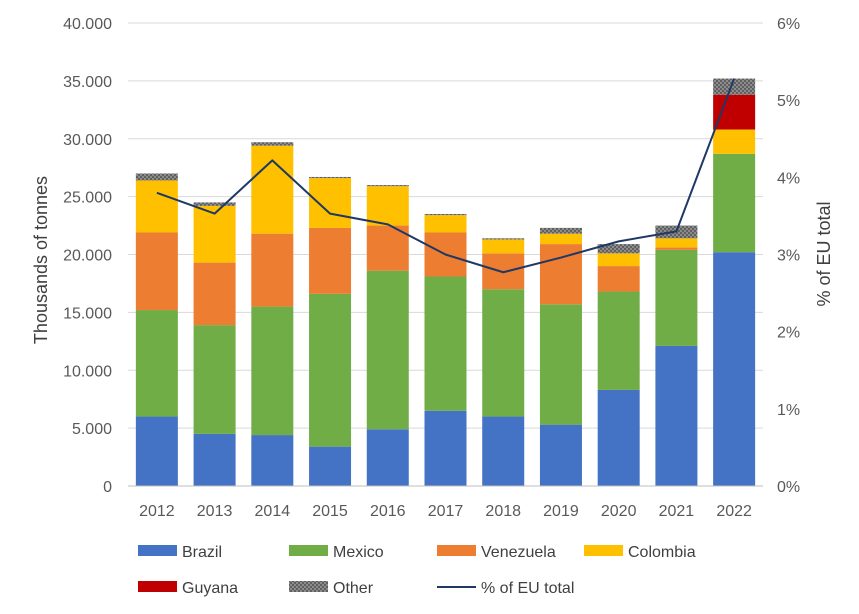 This screenshot has width=859, height=614. Describe the element at coordinates (824, 253) in the screenshot. I see `y2-axis-title: % of EU total` at that location.